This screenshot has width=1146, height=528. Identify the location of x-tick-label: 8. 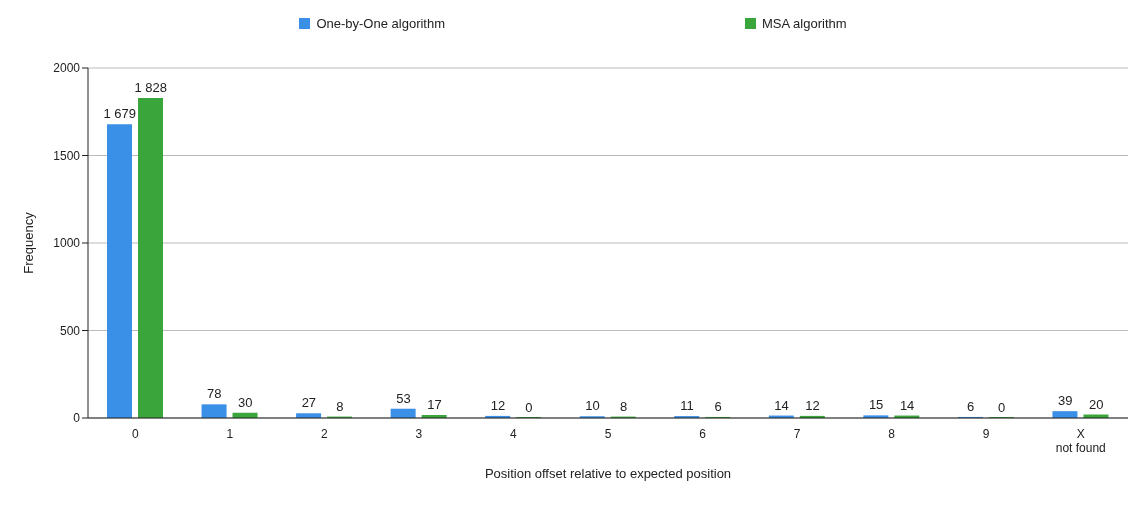
(892, 434).